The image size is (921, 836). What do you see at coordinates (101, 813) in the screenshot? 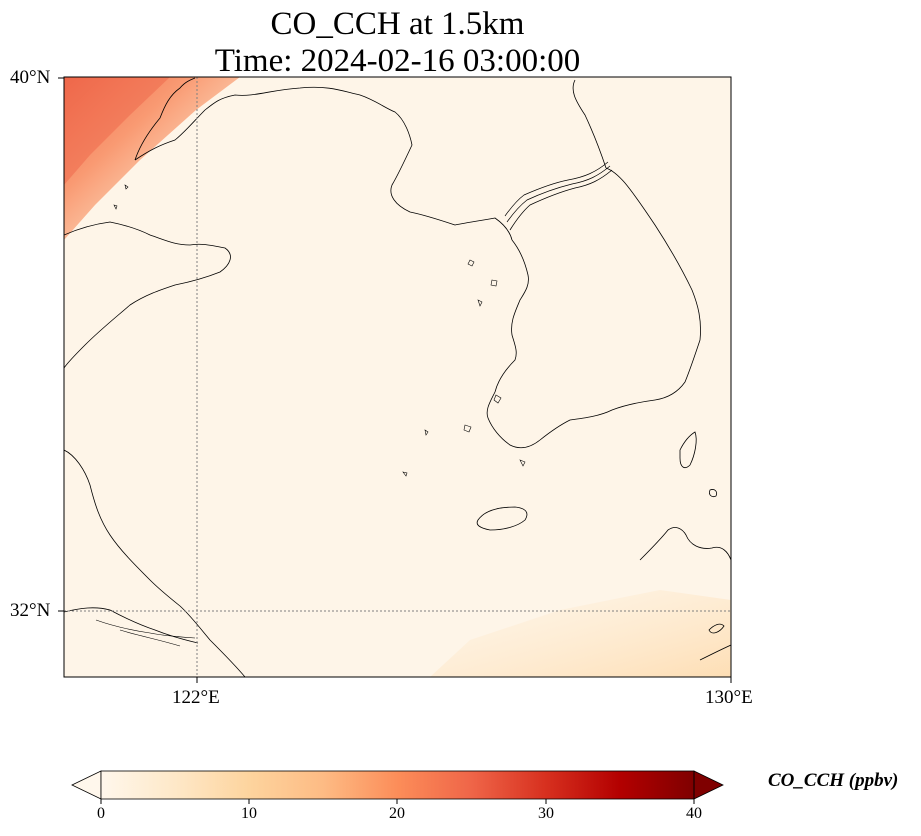
I see `colorbar-tick-0: 0` at bounding box center [101, 813].